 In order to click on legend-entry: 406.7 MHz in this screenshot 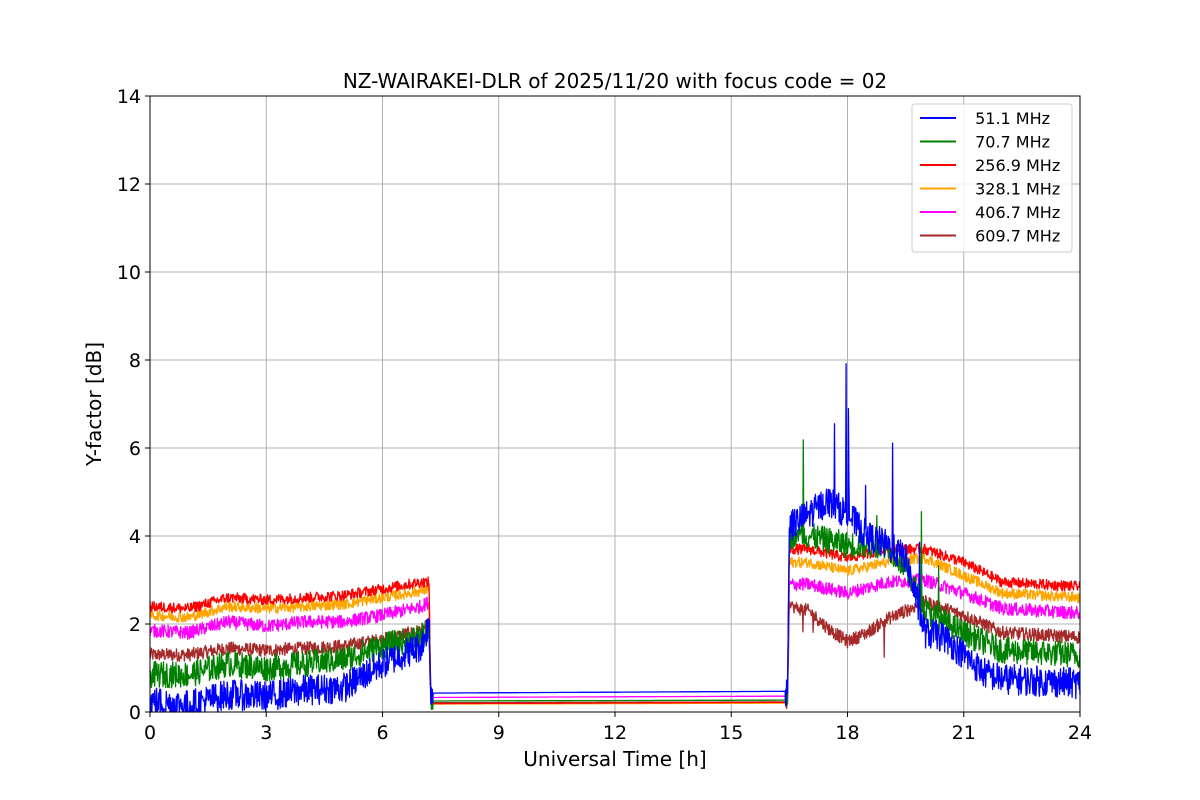, I will do `click(1015, 212)`.